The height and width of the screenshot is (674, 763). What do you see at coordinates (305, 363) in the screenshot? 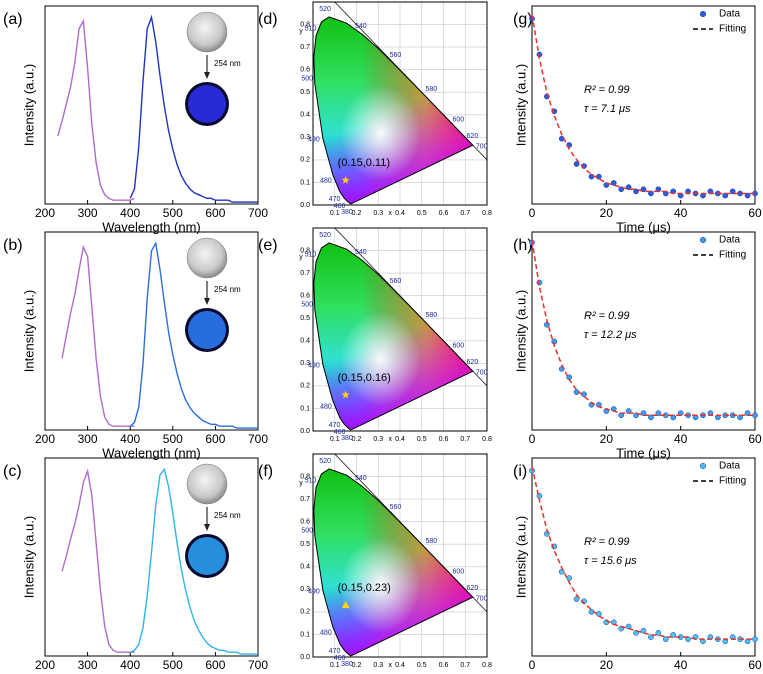
I see `y-tick-label: 0.3` at bounding box center [305, 363].